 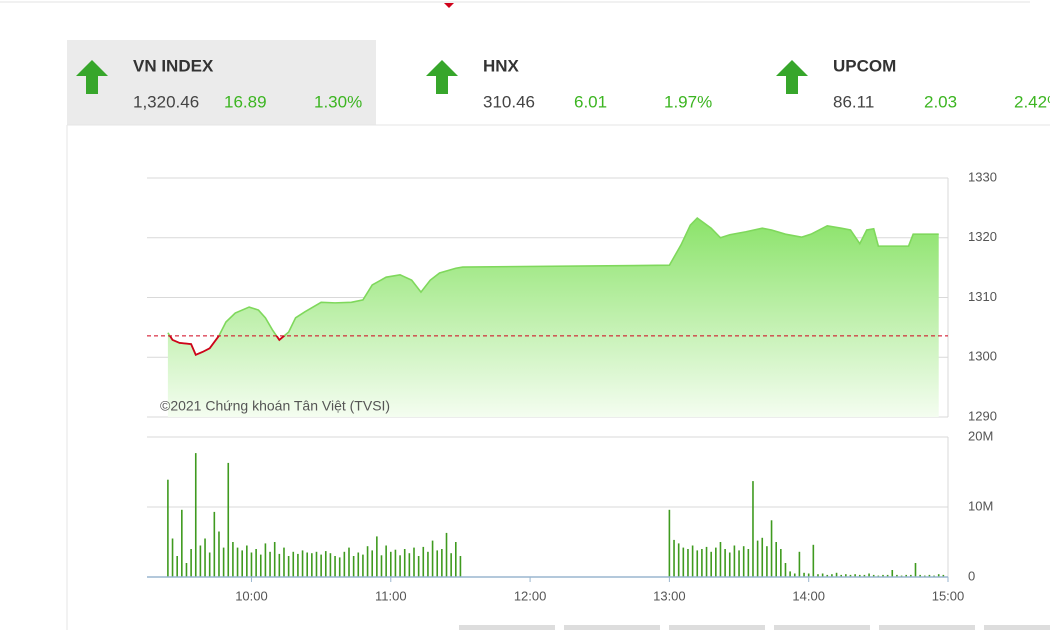 What do you see at coordinates (982, 415) in the screenshot?
I see `y-tick-label: 1290` at bounding box center [982, 415].